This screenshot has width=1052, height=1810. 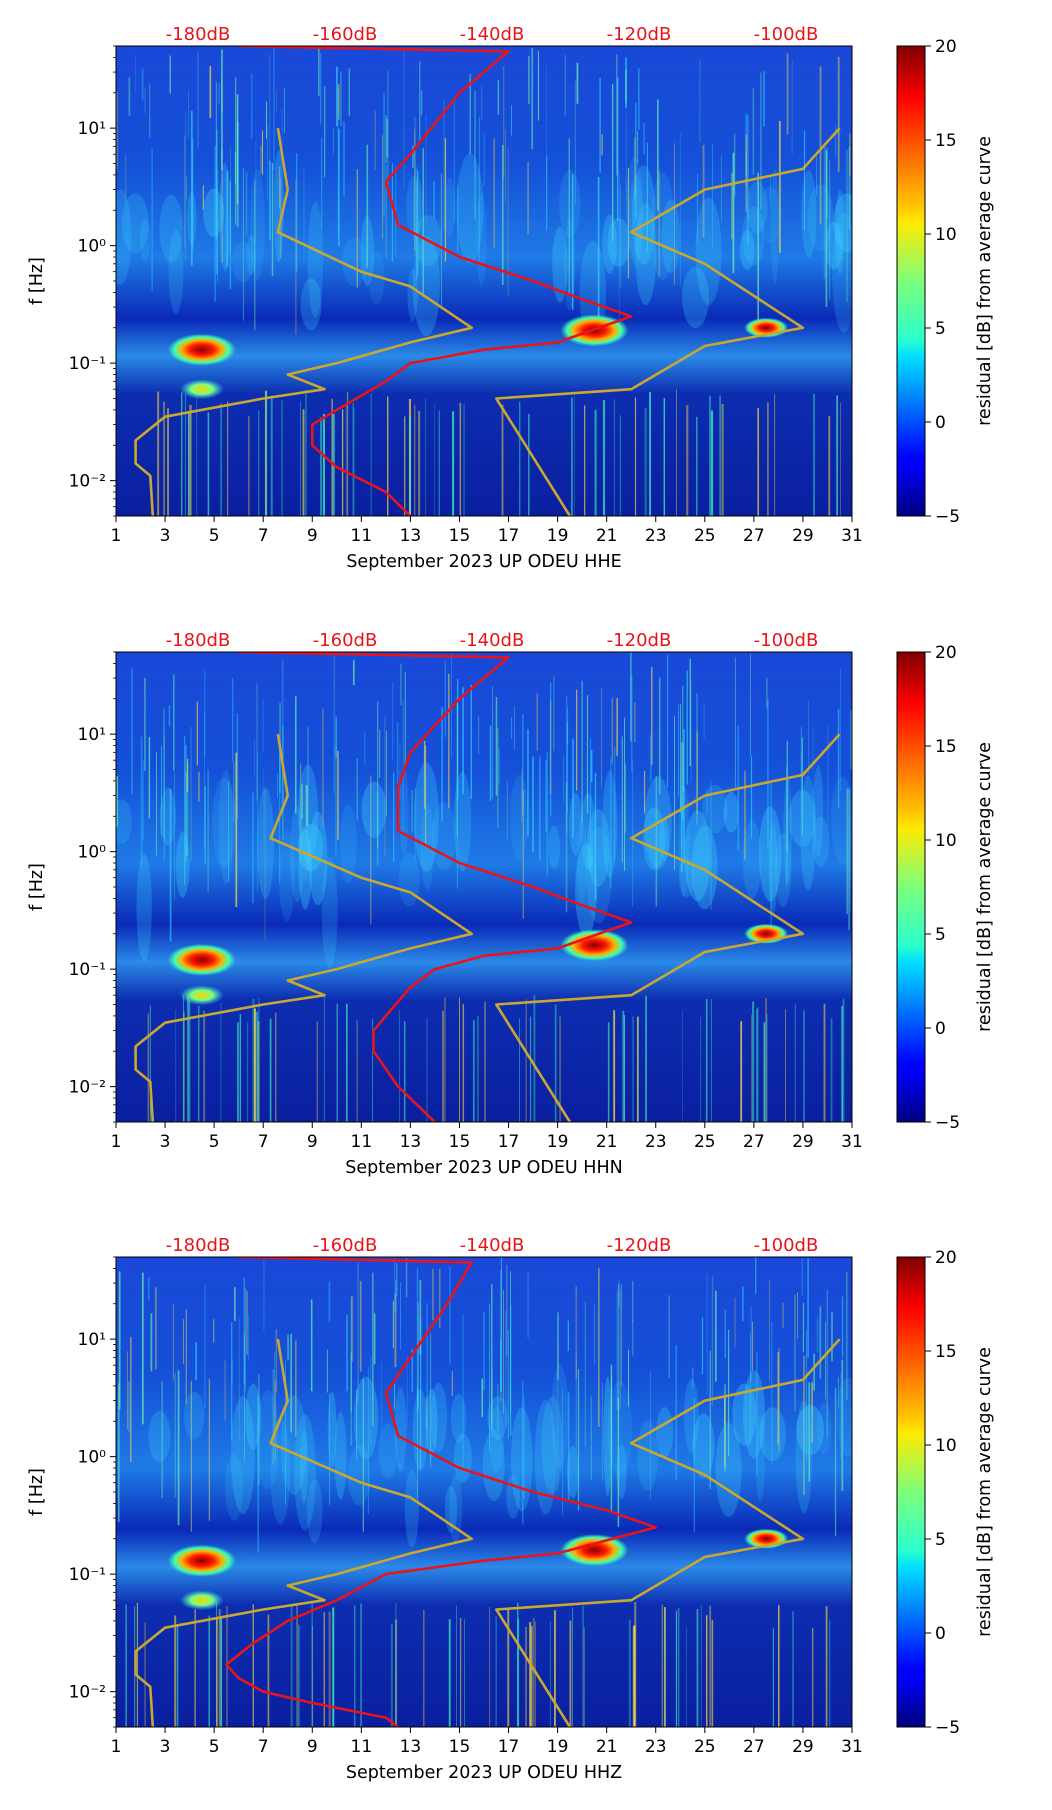 I want to click on x-tick-label: 1, so click(x=116, y=1142).